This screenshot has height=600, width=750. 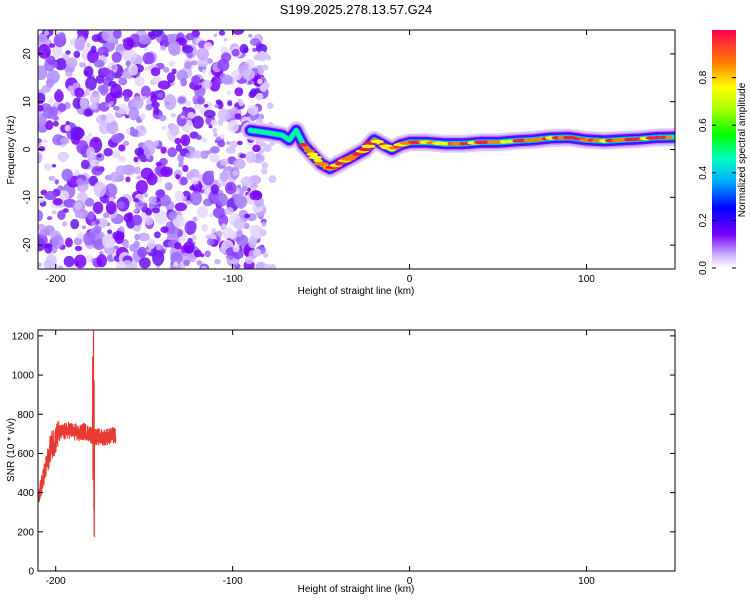 I want to click on y-tick-label: 0, so click(x=27, y=149).